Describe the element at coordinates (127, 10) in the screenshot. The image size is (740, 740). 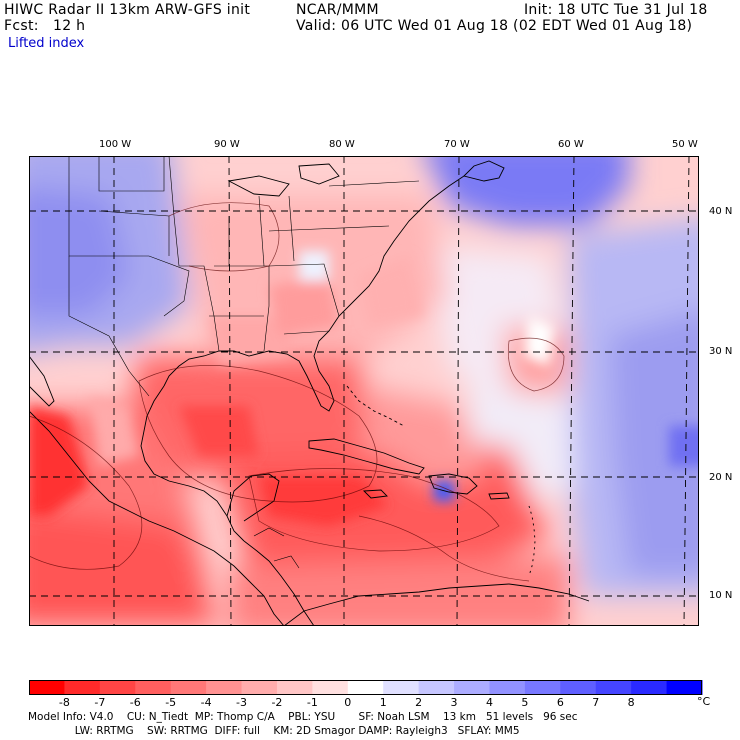
I see `model-title: HIWC Radar II 13km ARW-GFS init` at that location.